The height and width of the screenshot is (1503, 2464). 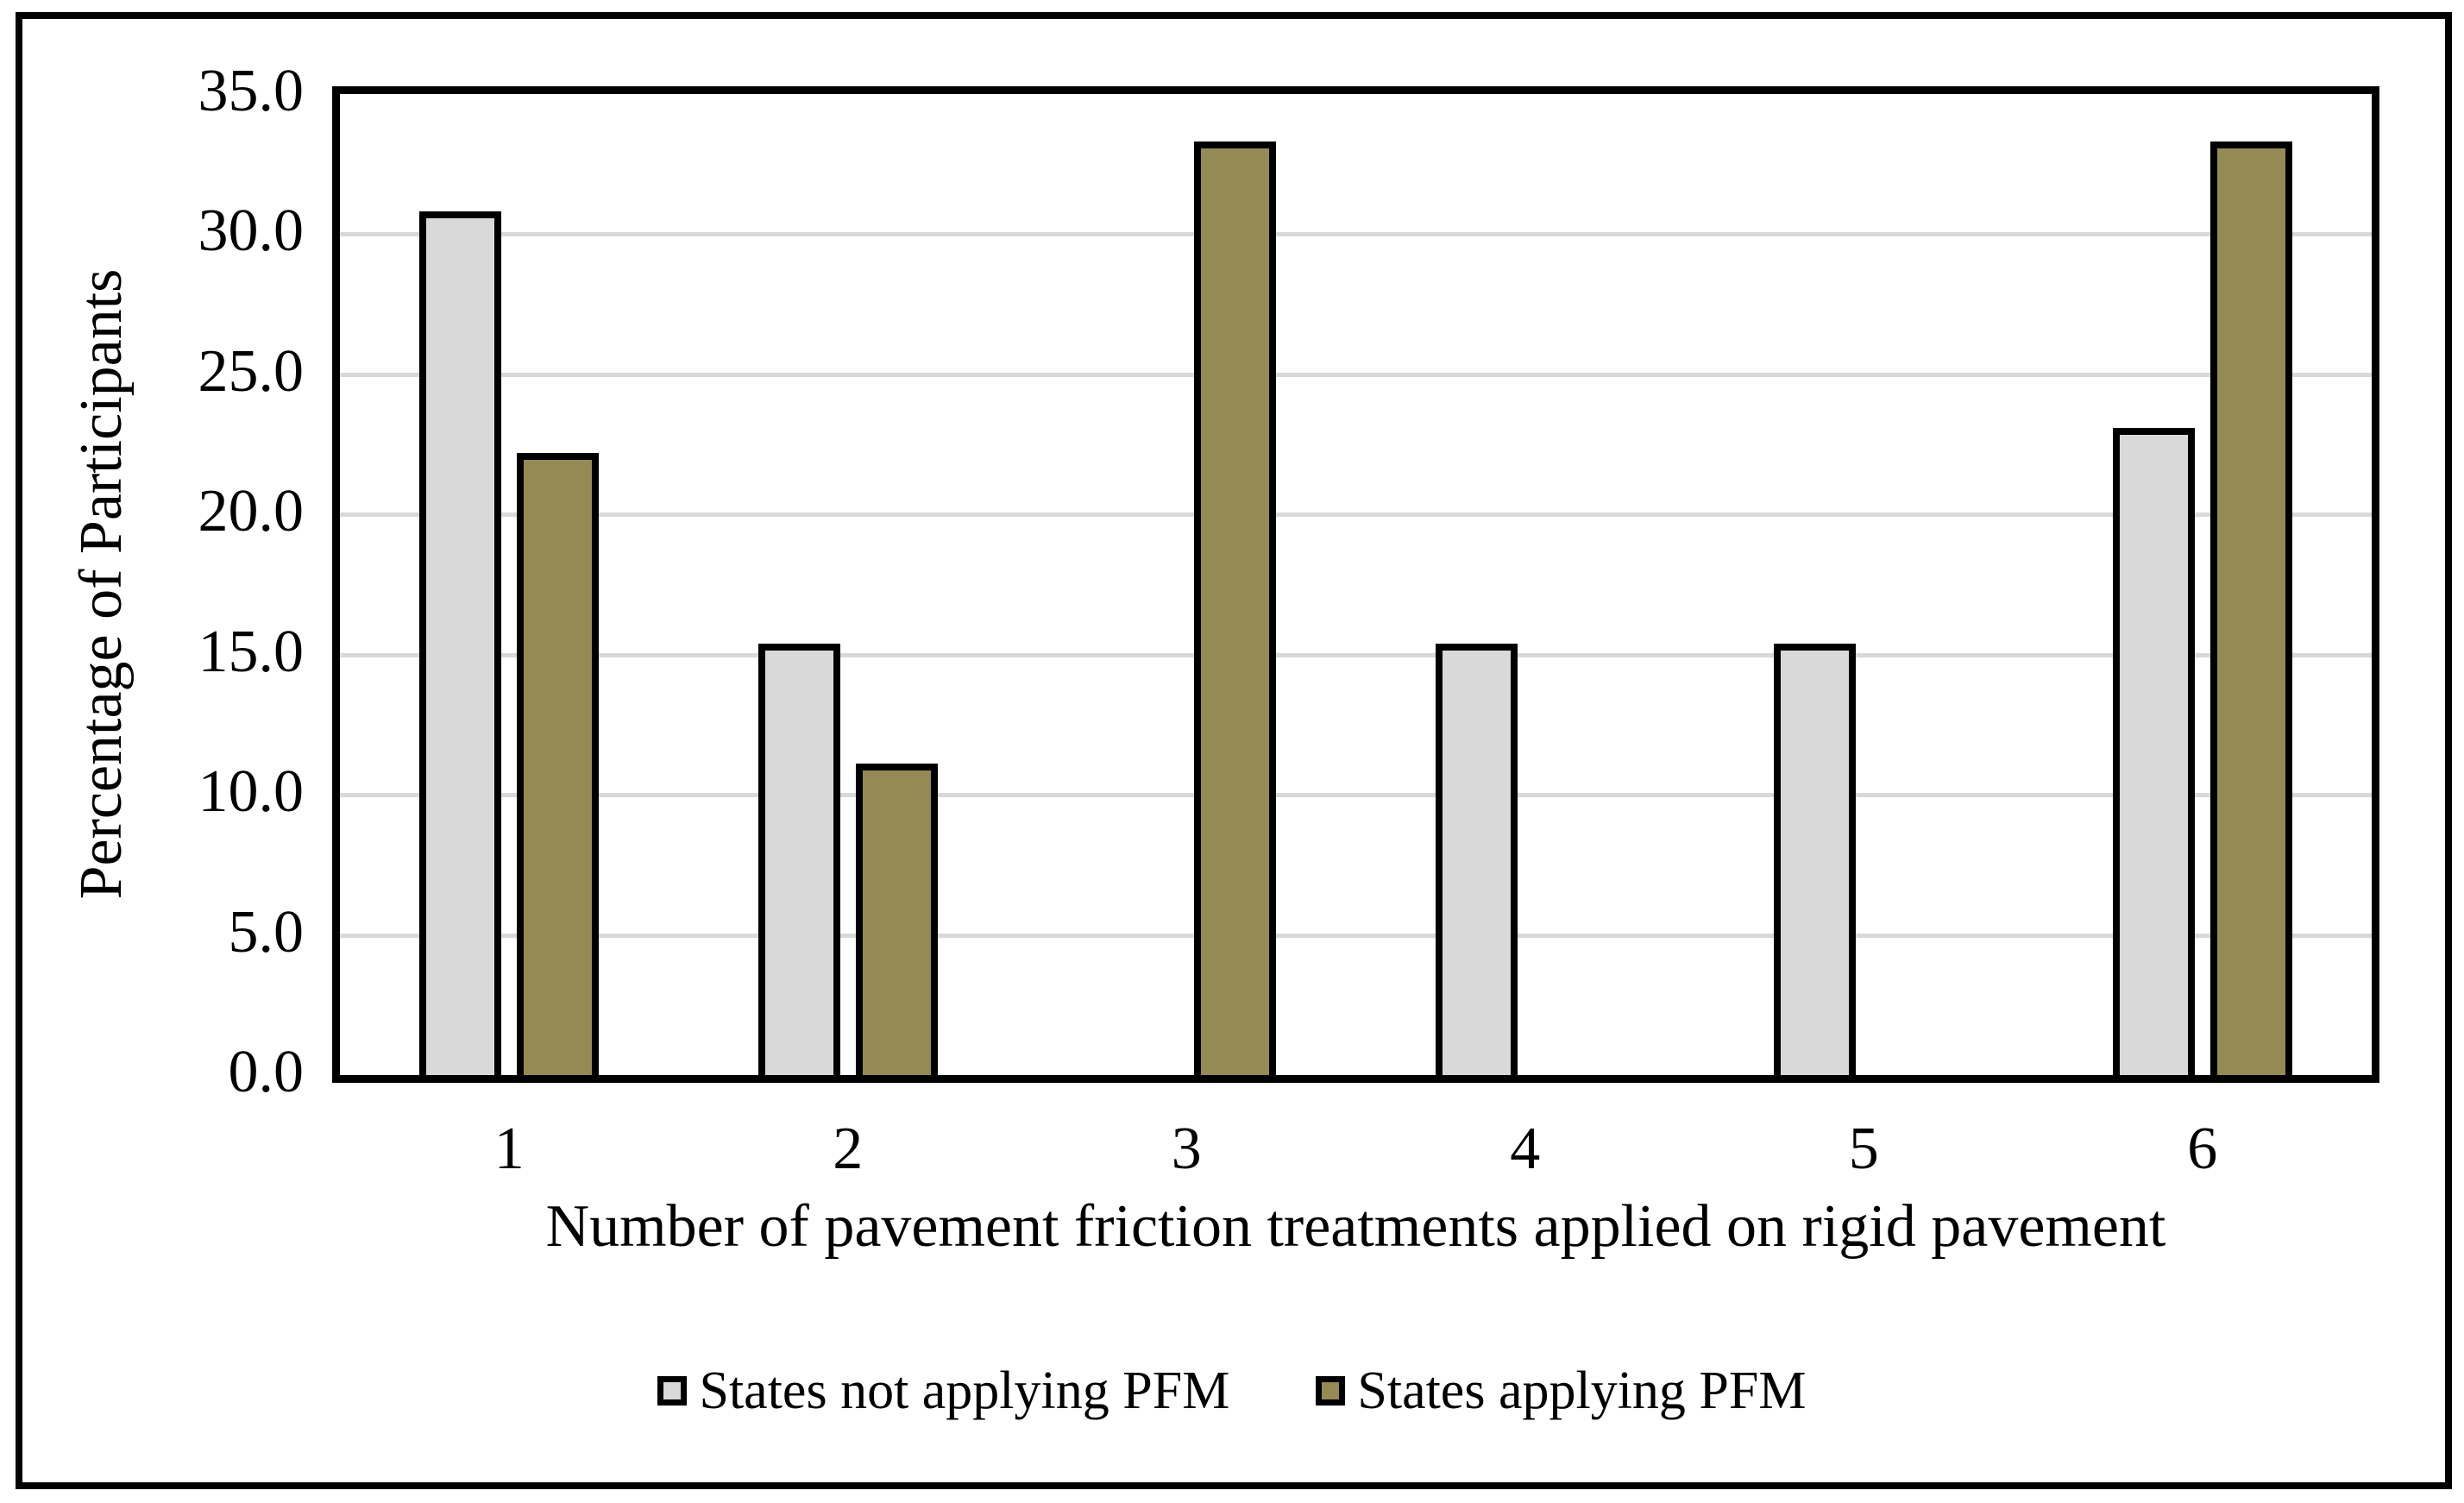 I want to click on x-tick-label-6: 6, so click(x=2203, y=1149).